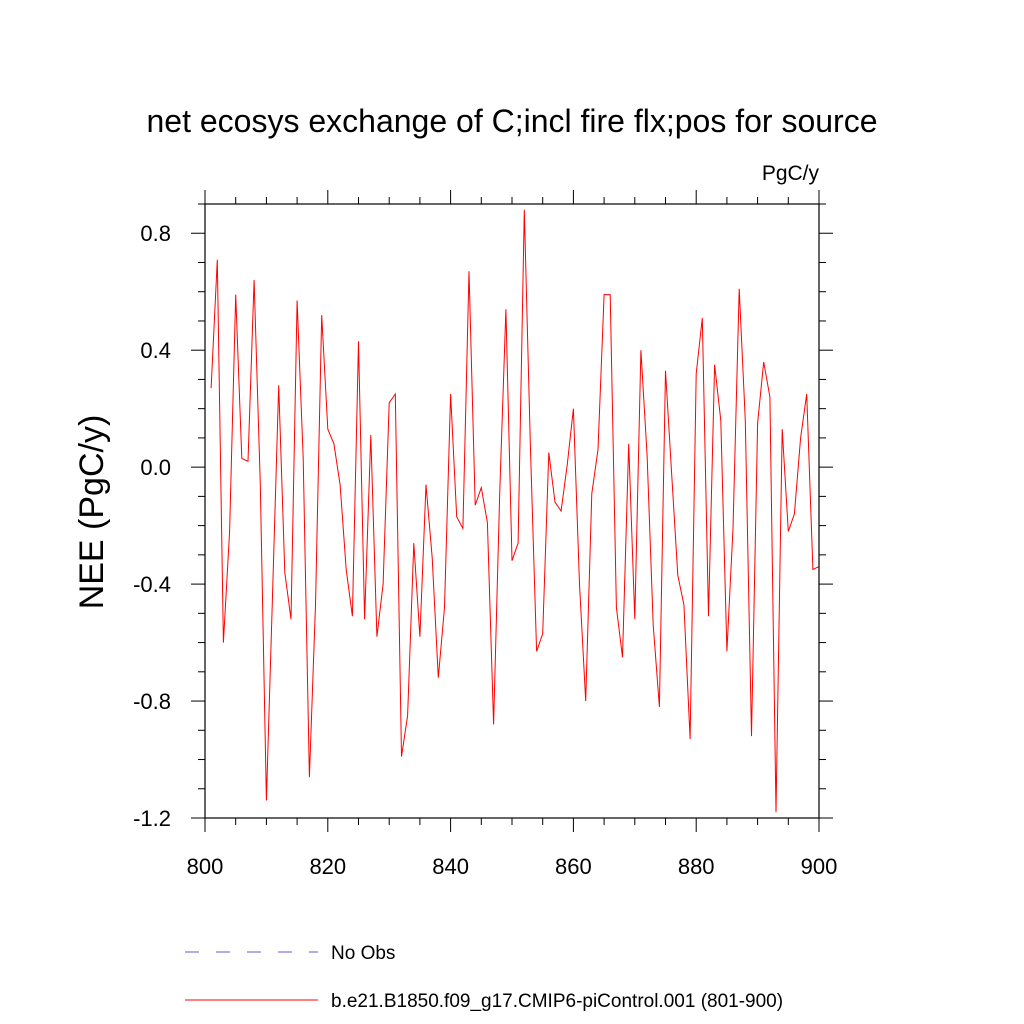 The height and width of the screenshot is (1024, 1024). Describe the element at coordinates (152, 818) in the screenshot. I see `y-tick-label: -1.2` at that location.